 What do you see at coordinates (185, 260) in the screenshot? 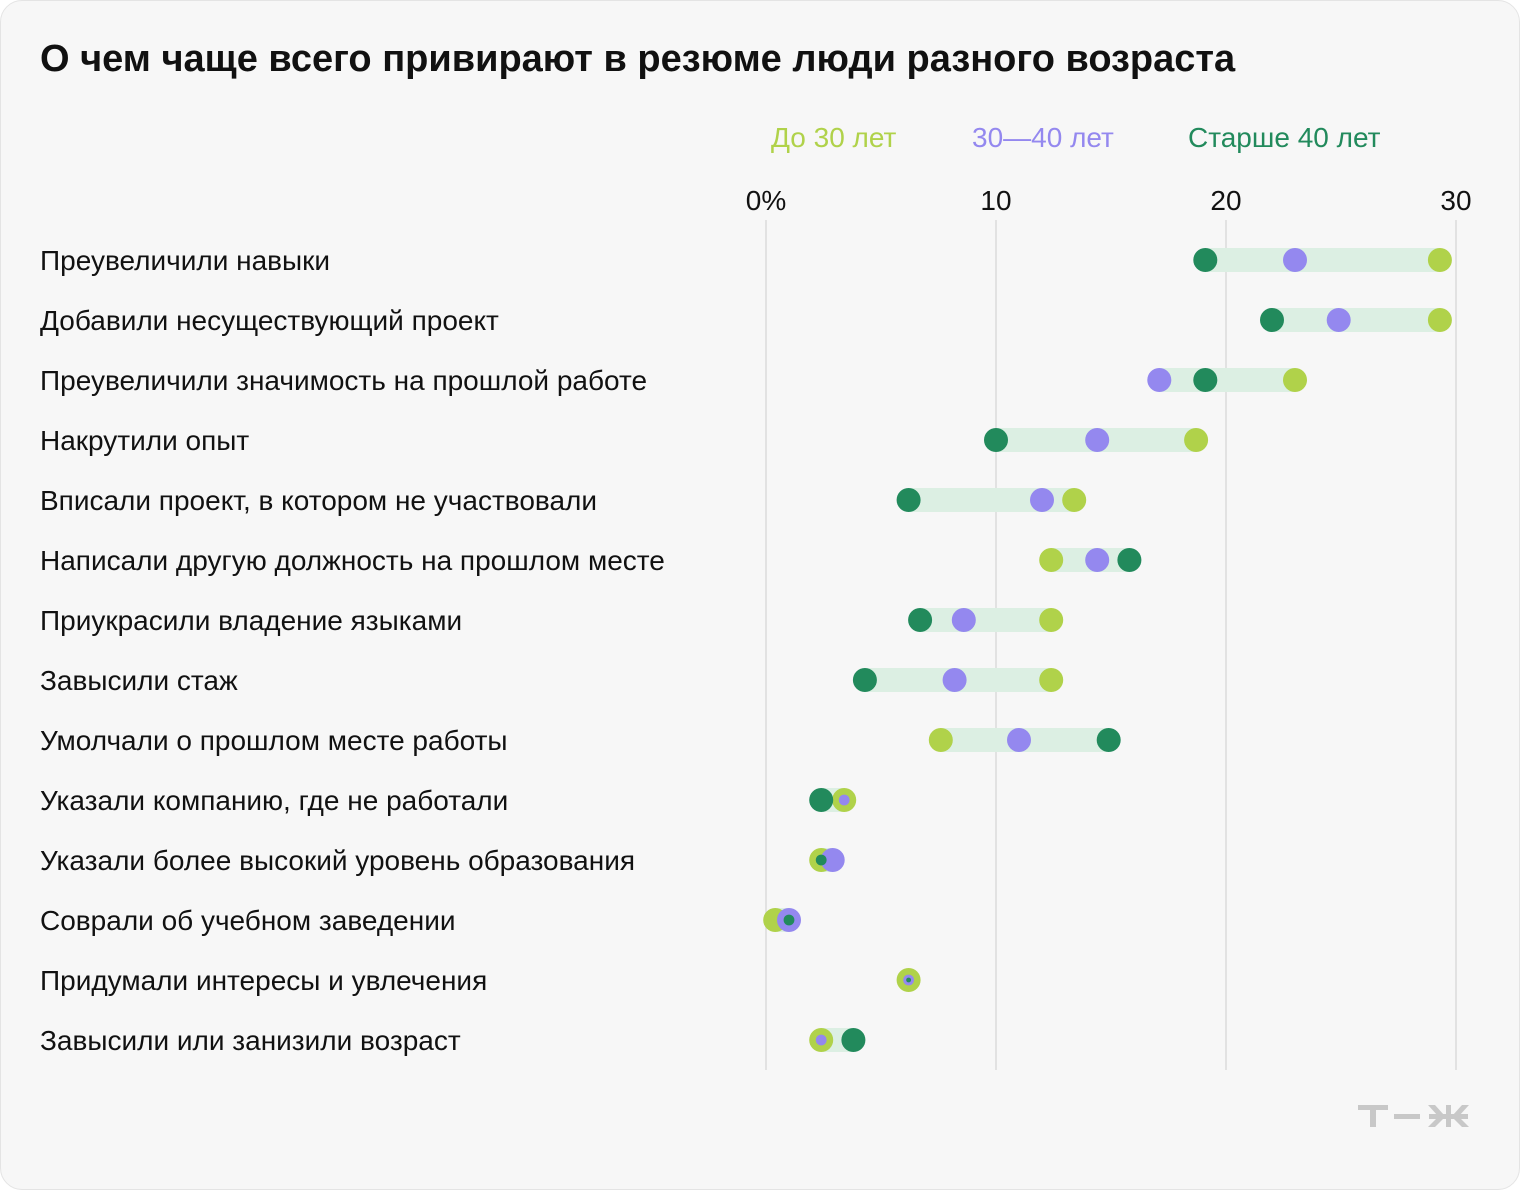
I see `category-label: Преувеличили навыки` at bounding box center [185, 260].